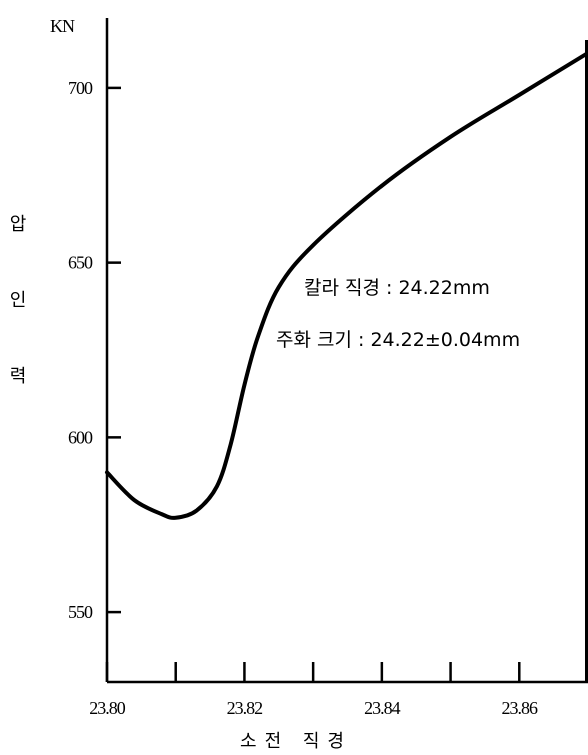 The image size is (588, 755). I want to click on annotation-collar-diameter: 칼라 직경 : 24.22mm, so click(397, 288).